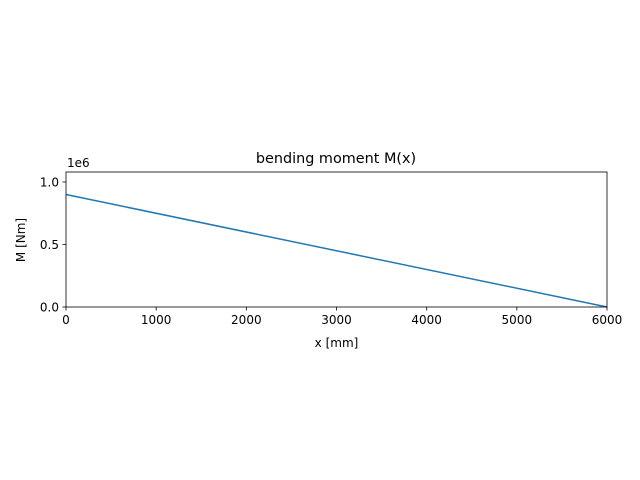  What do you see at coordinates (337, 343) in the screenshot?
I see `x-axis-label: x [mm]` at bounding box center [337, 343].